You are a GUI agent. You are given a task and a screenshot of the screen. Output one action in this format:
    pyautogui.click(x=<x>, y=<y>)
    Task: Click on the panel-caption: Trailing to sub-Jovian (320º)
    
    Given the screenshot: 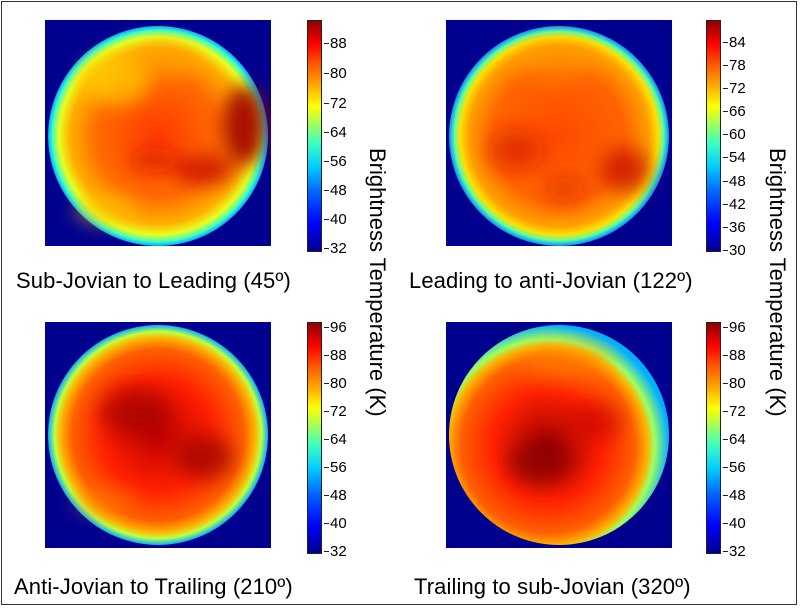 What is the action you would take?
    pyautogui.click(x=552, y=586)
    